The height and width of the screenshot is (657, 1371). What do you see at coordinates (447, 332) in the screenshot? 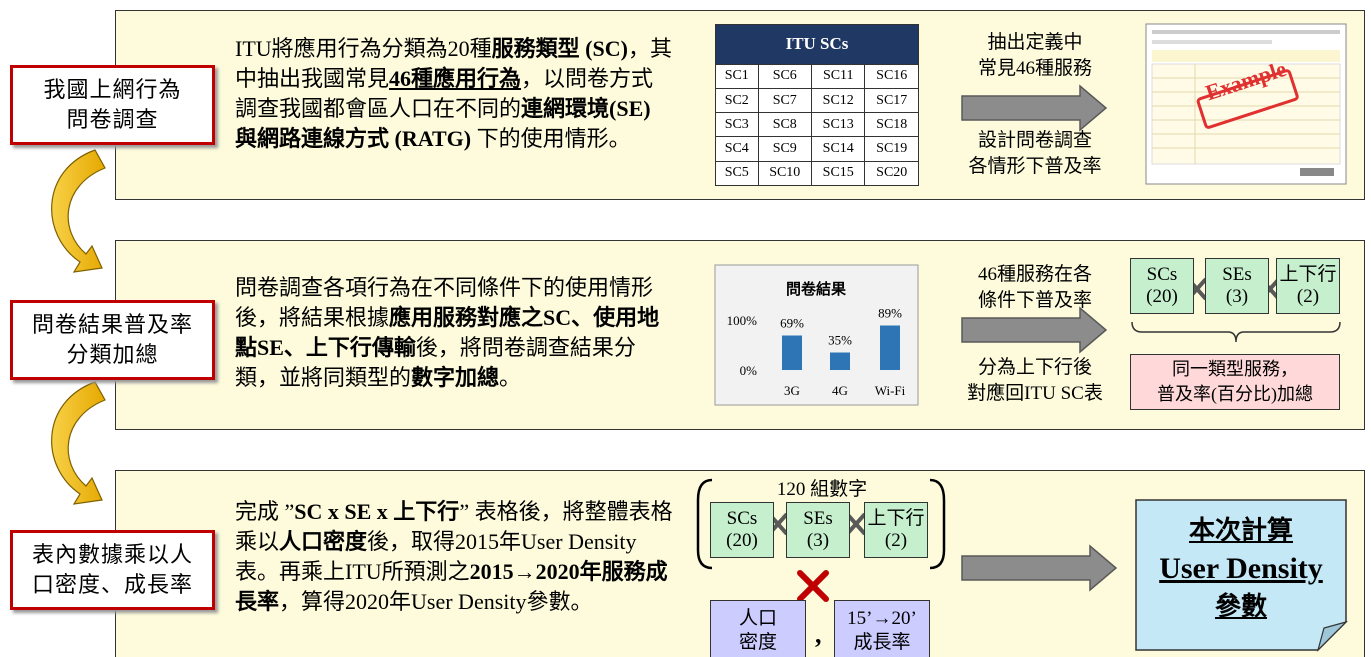
I see `text: 應用服務對應之SC、使用地點SE、上下行傳輸` at bounding box center [447, 332].